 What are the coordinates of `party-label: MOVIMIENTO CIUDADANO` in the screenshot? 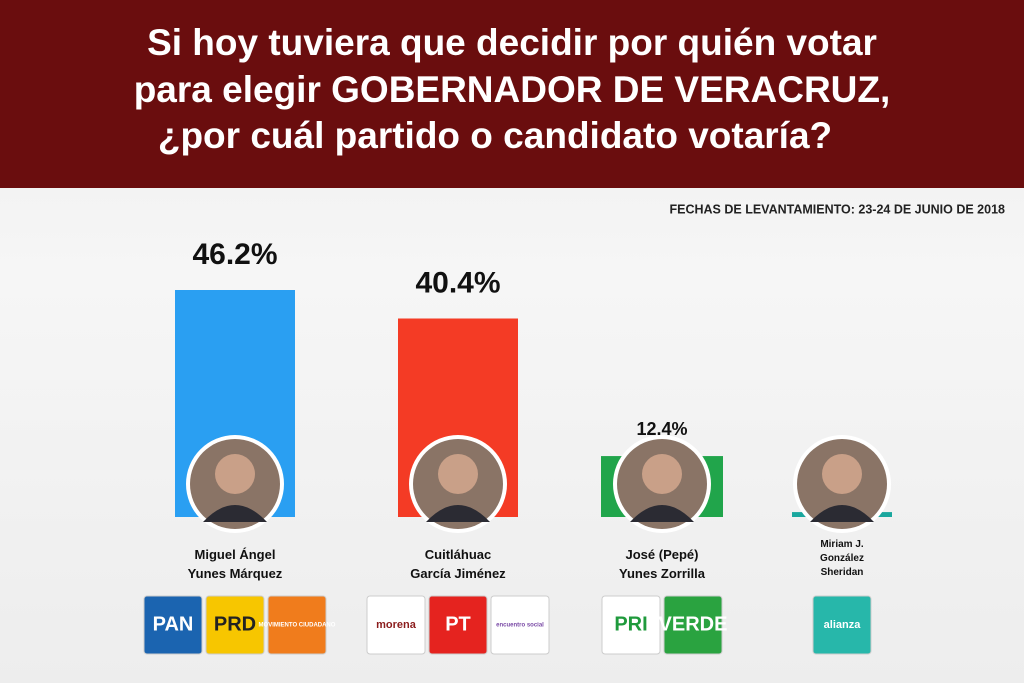 It's located at (297, 626).